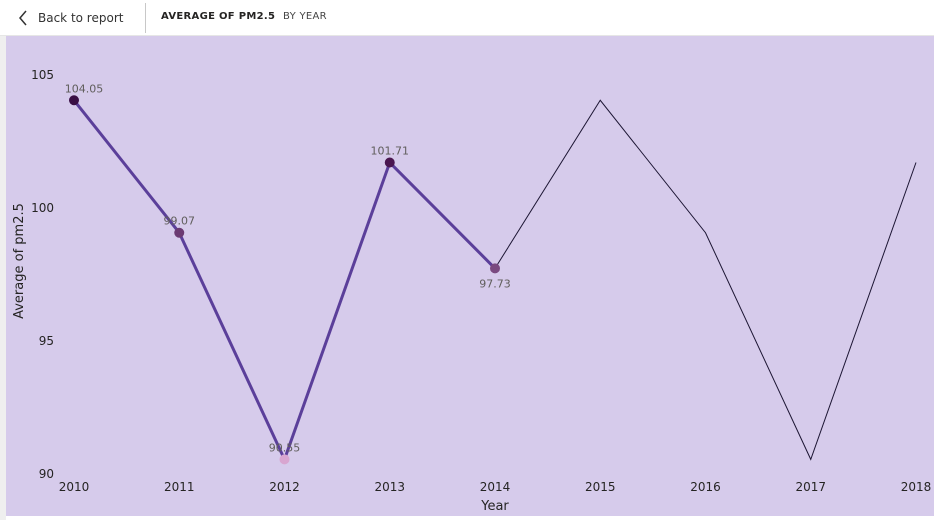 This screenshot has height=520, width=934. I want to click on x-tick-label: 2014, so click(495, 487).